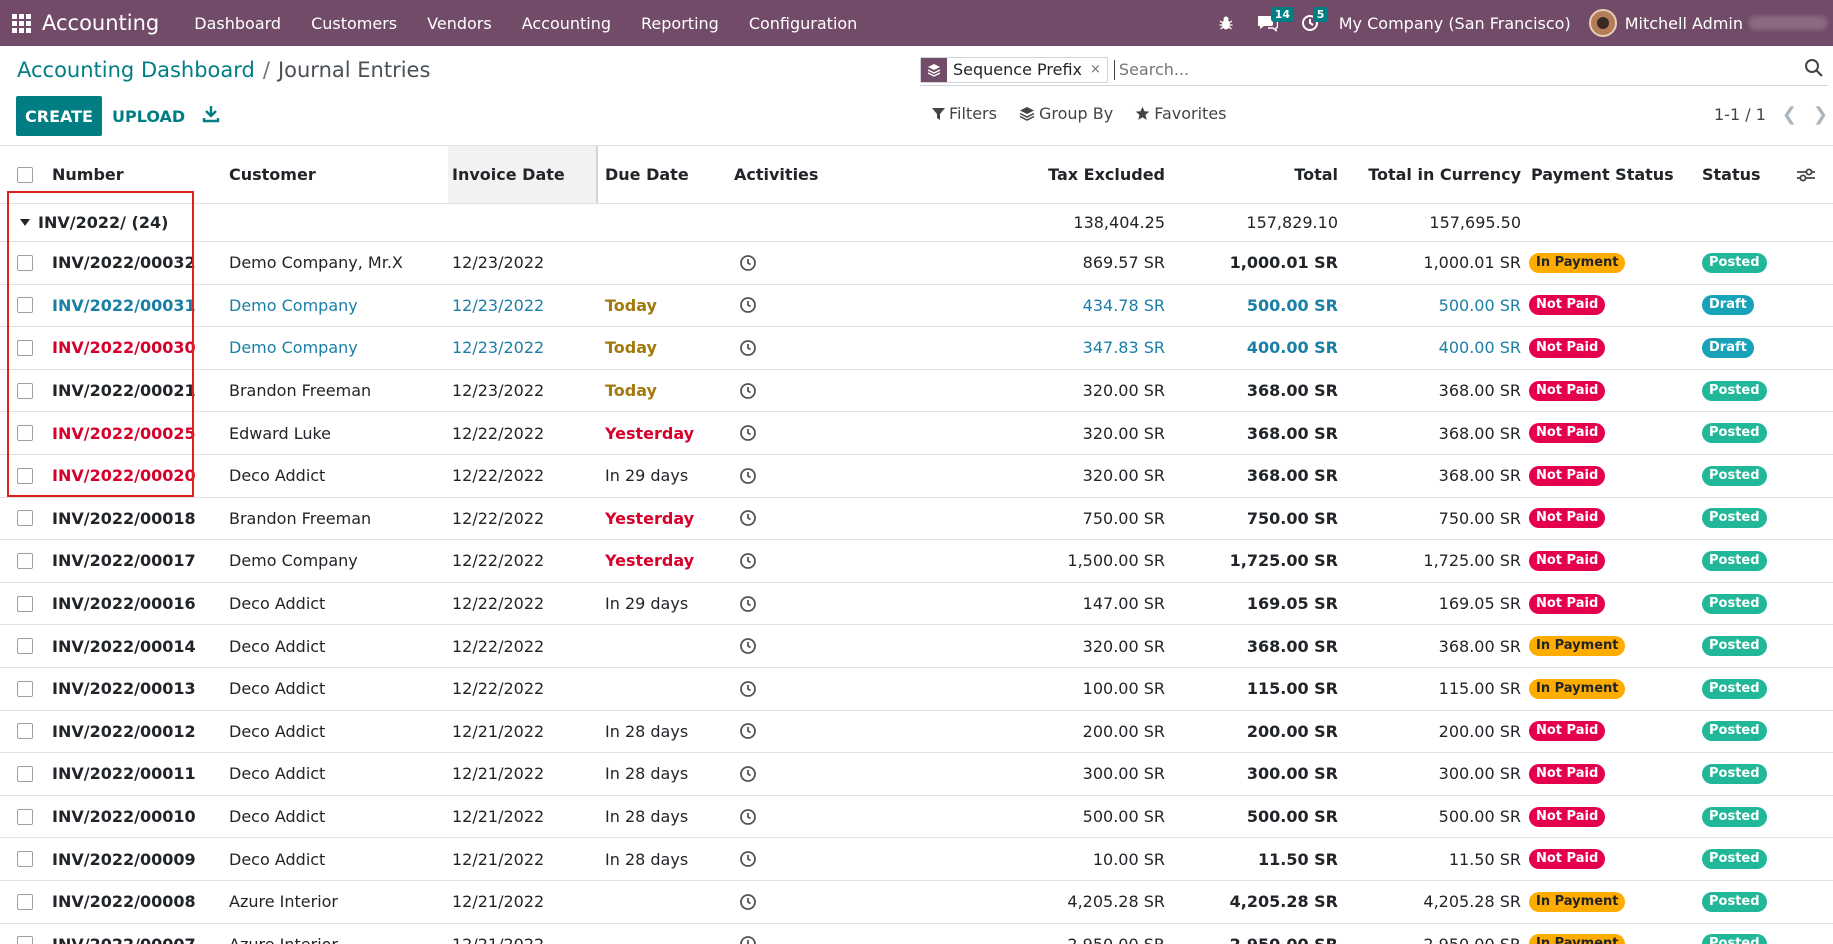  Describe the element at coordinates (1484, 859) in the screenshot. I see `row-total-in-currency: 11.50 SR` at that location.